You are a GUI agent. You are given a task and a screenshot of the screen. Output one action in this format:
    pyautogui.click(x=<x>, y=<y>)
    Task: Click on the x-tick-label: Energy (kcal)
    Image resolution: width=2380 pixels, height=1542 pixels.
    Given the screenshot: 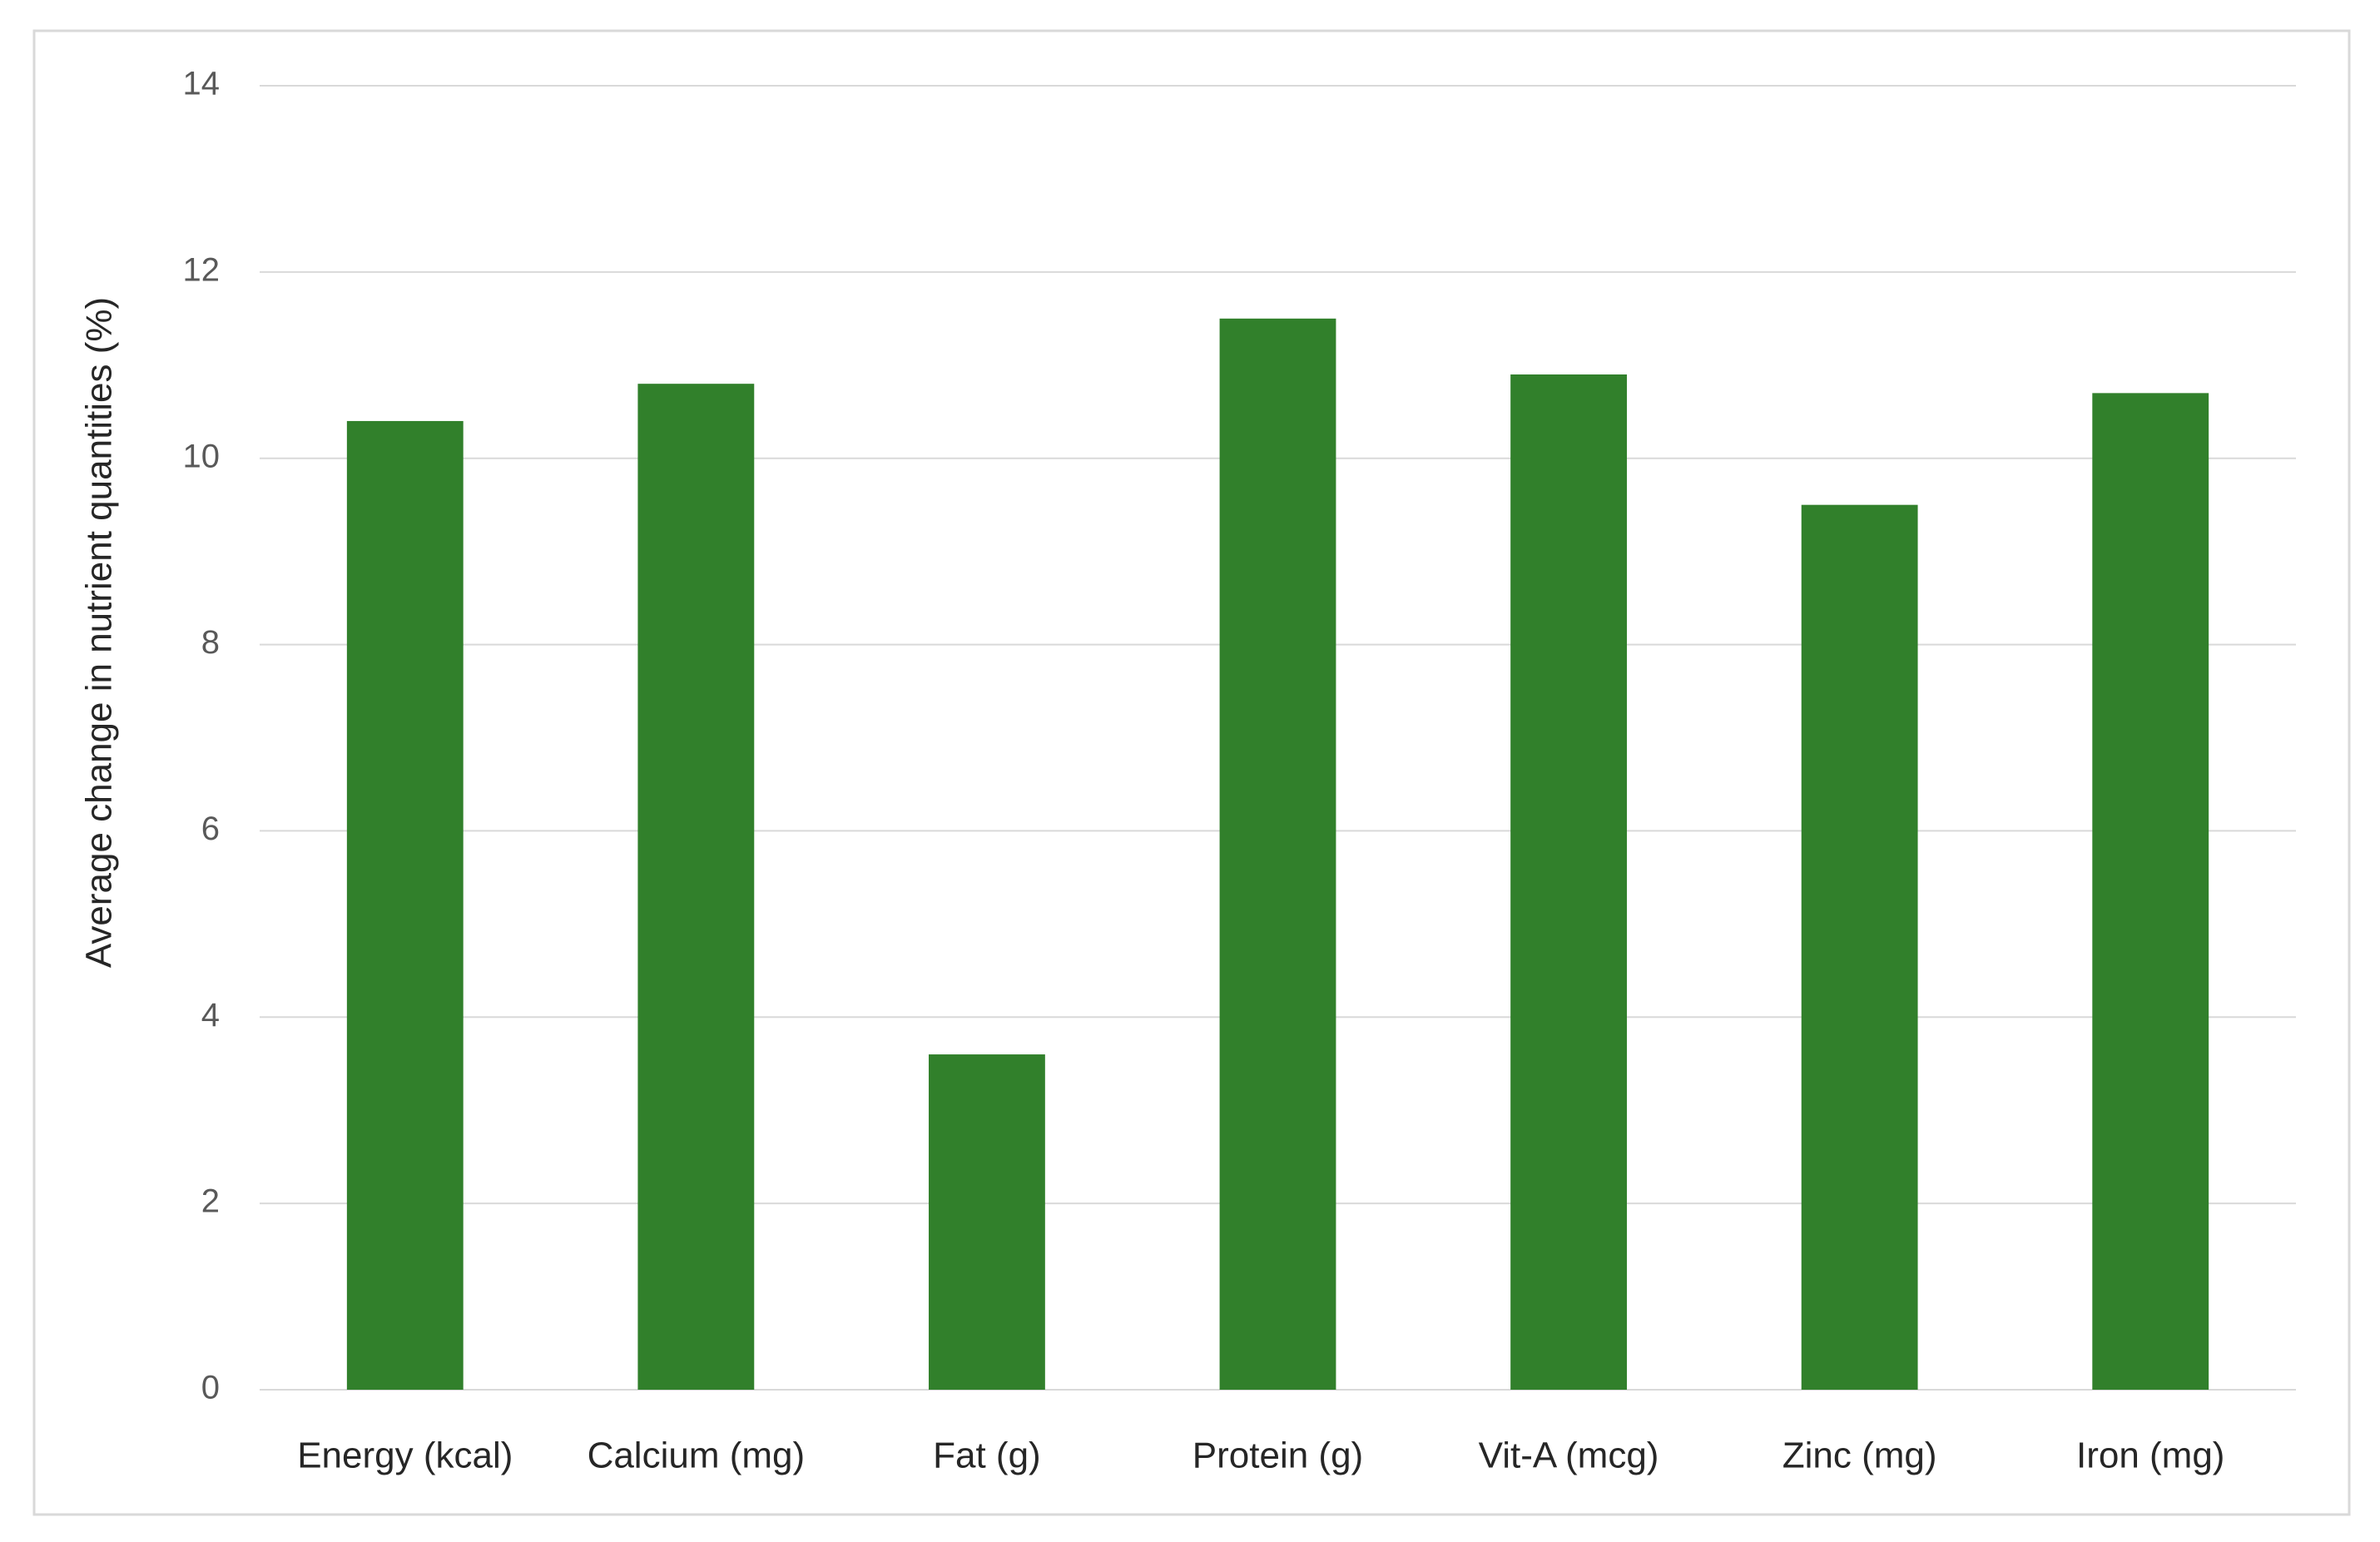 What is the action you would take?
    pyautogui.click(x=405, y=1455)
    